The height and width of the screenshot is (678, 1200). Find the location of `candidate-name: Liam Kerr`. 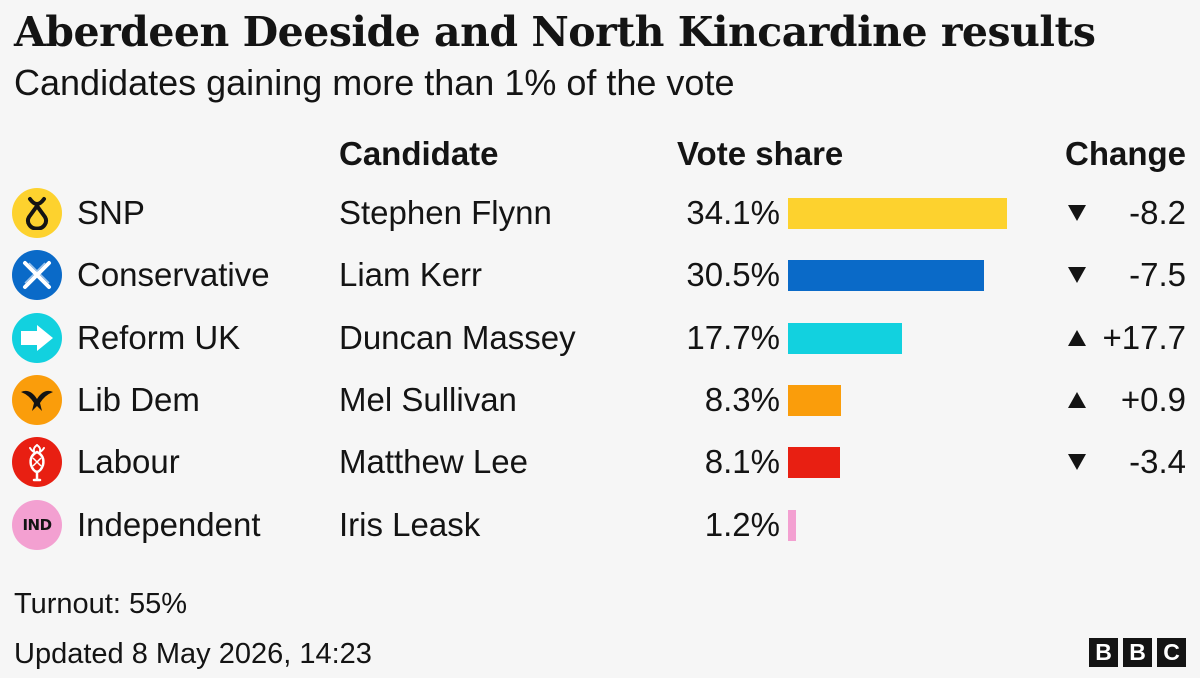

candidate-name: Liam Kerr is located at coordinates (411, 275).